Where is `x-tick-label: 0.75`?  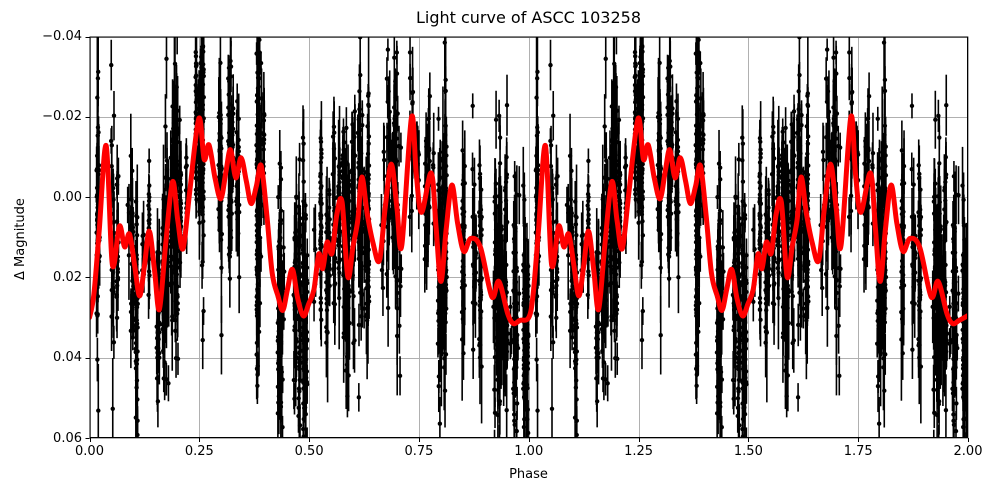
x-tick-label: 0.75 is located at coordinates (419, 451).